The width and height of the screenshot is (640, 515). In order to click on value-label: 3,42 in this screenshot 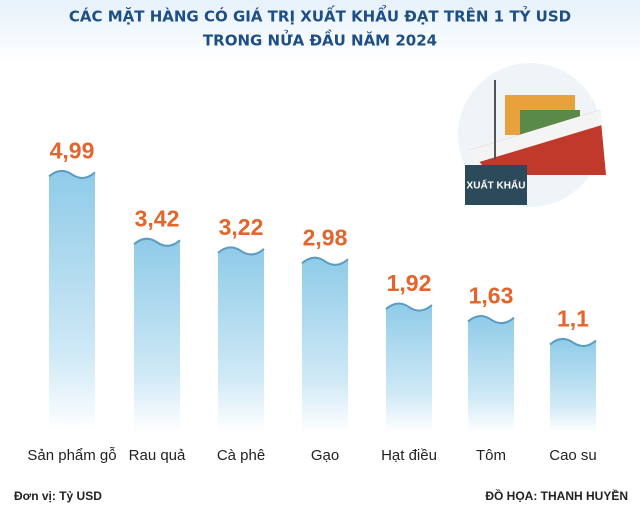, I will do `click(157, 218)`.